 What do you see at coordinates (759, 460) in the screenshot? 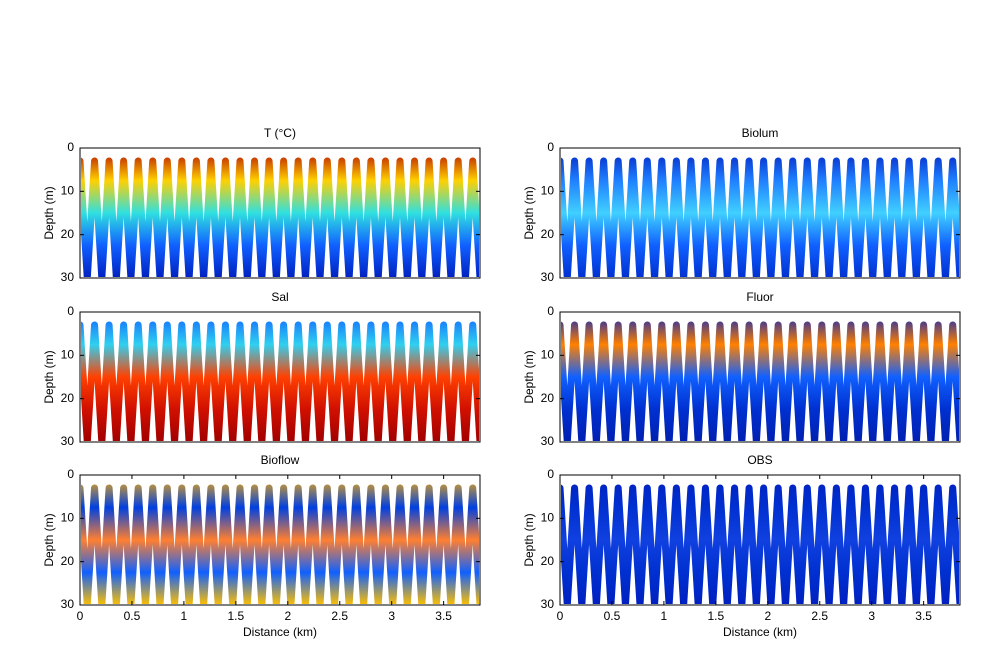
I see `panel-title: OBS` at bounding box center [759, 460].